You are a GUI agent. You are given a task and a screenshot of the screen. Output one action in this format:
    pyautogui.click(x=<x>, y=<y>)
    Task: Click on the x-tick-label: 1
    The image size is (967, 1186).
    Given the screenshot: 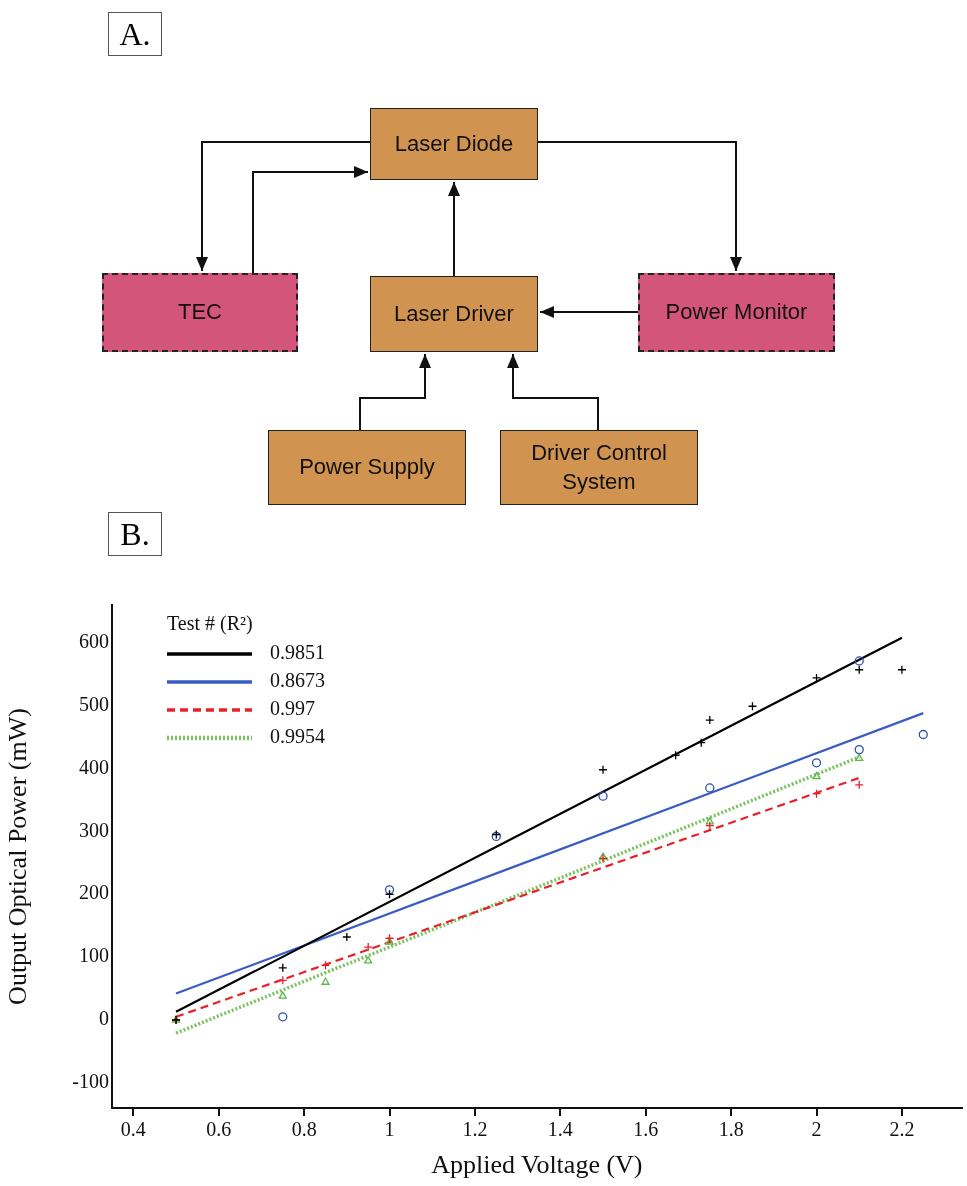 What is the action you would take?
    pyautogui.click(x=389, y=1129)
    